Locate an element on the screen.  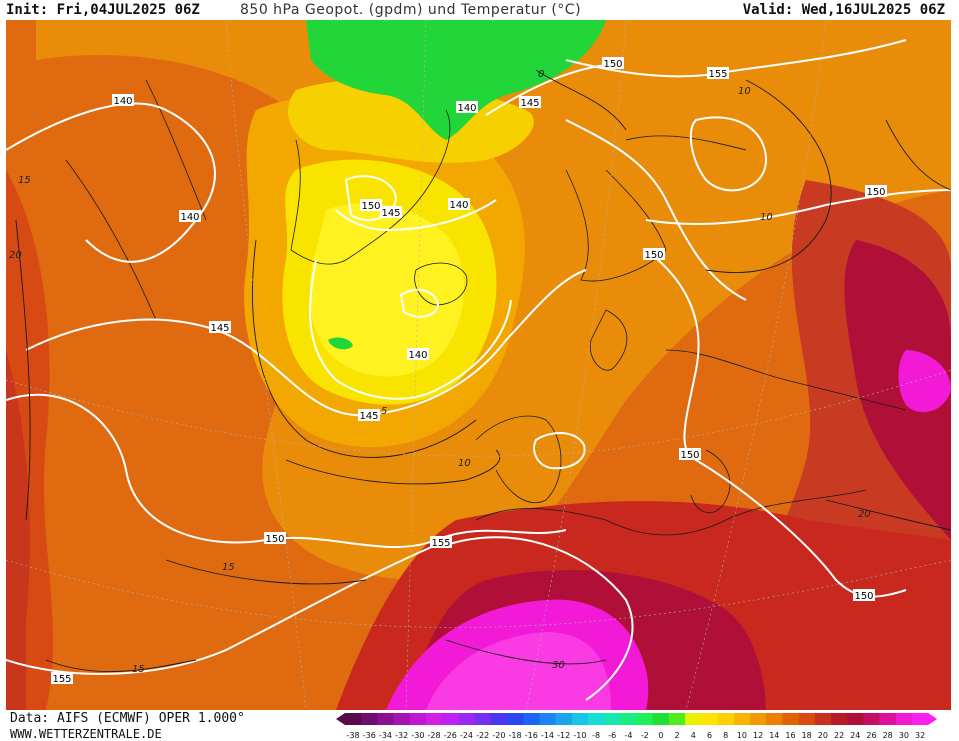
colorbar-tick-label: -10 is located at coordinates (579, 735).